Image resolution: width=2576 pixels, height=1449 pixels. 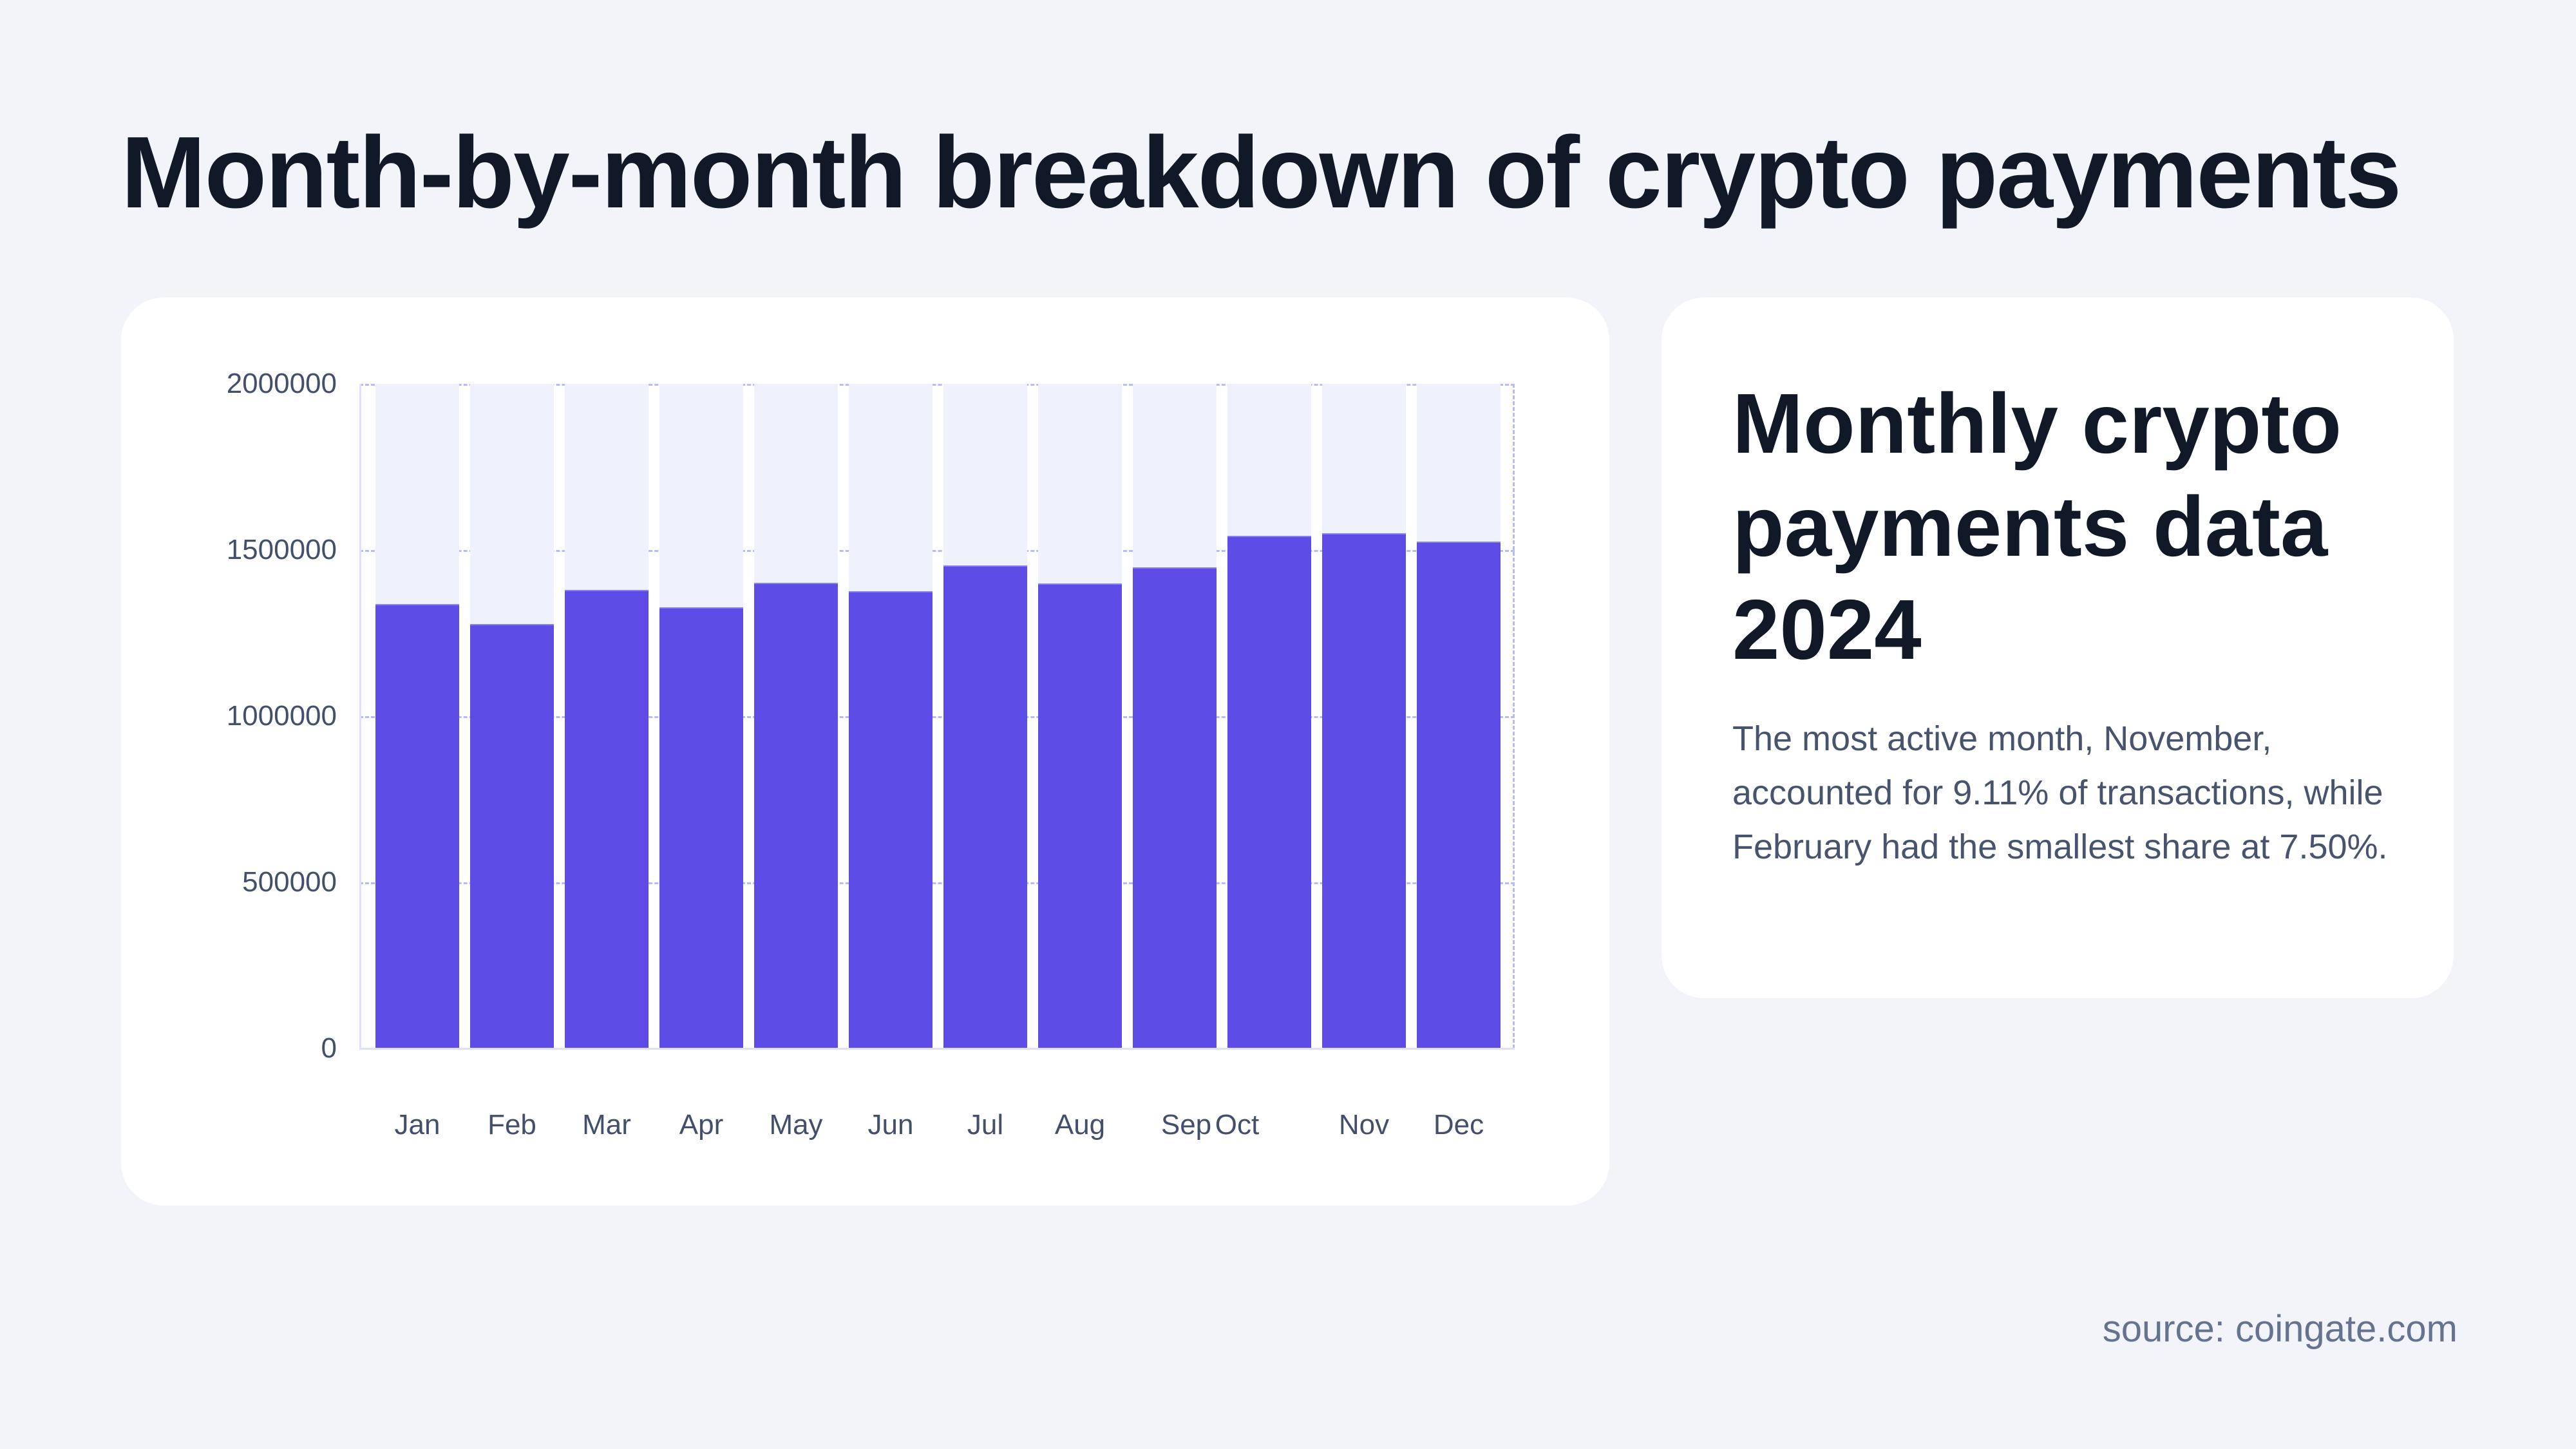 What do you see at coordinates (281, 716) in the screenshot?
I see `y-tick-label-1000000: 1000000` at bounding box center [281, 716].